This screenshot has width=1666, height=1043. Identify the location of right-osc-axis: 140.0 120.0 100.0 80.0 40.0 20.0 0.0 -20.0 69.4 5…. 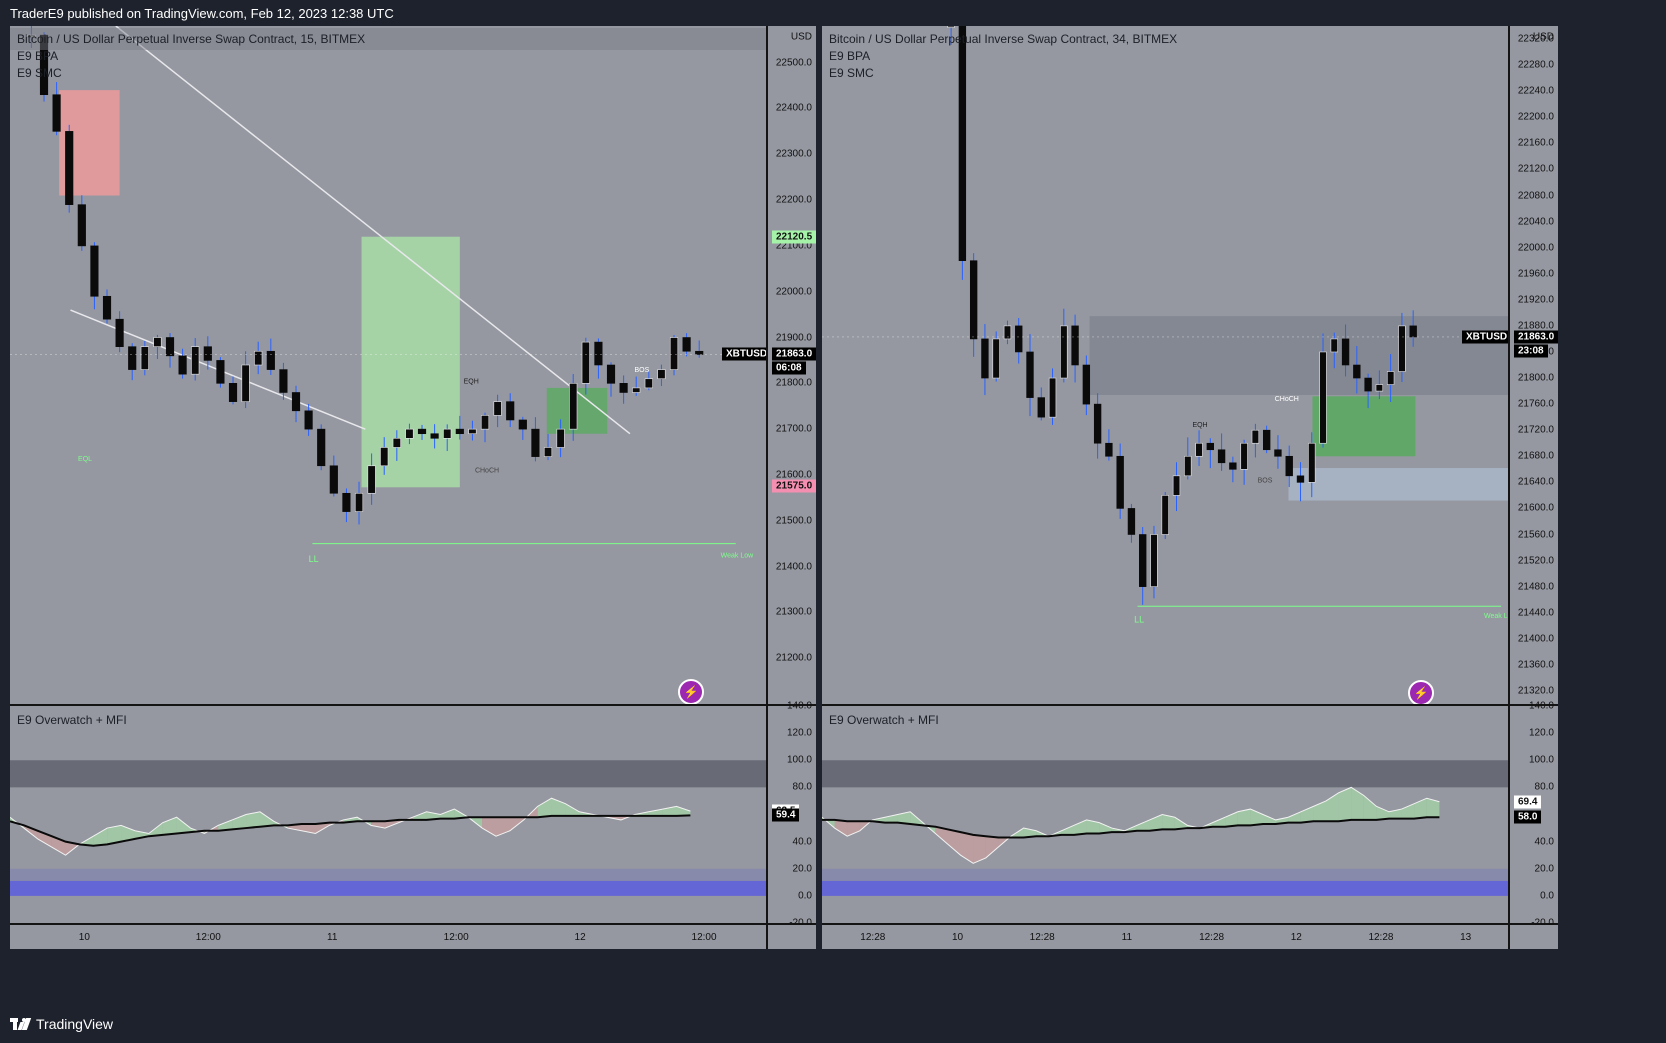
(1534, 815).